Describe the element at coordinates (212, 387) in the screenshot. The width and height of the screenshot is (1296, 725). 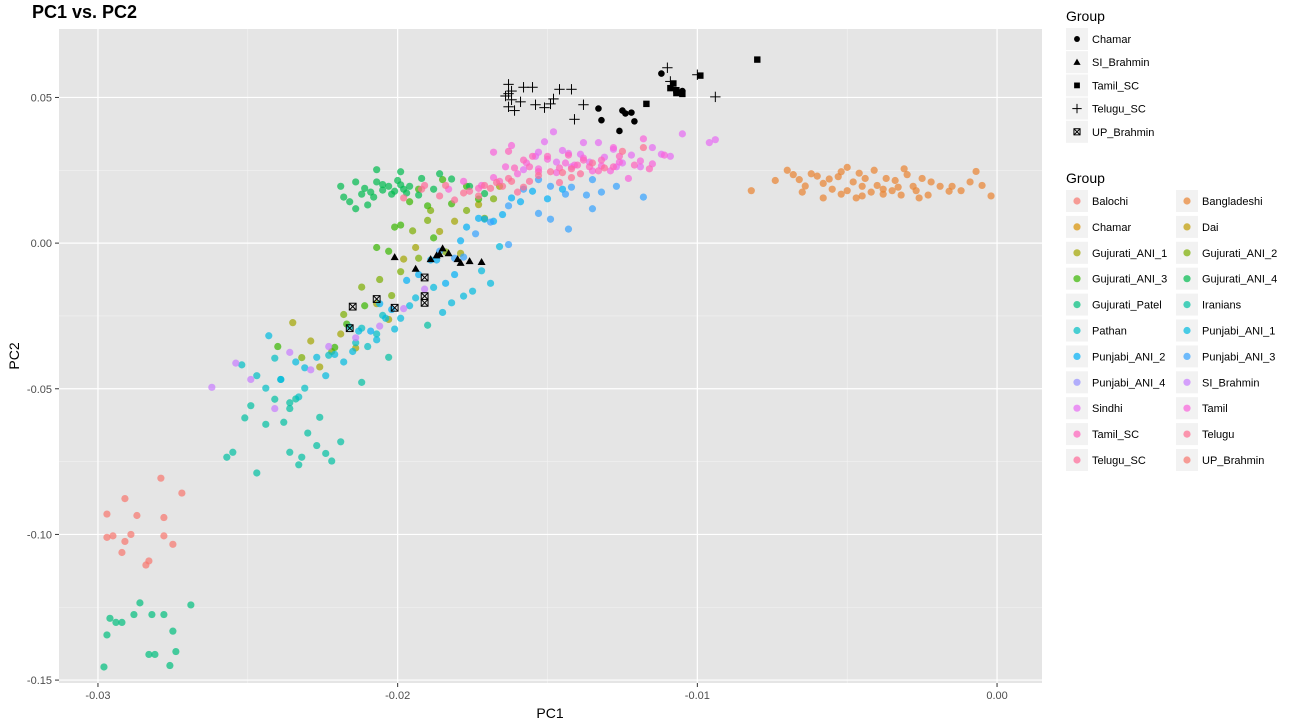
I see `point-si-brahmin` at that location.